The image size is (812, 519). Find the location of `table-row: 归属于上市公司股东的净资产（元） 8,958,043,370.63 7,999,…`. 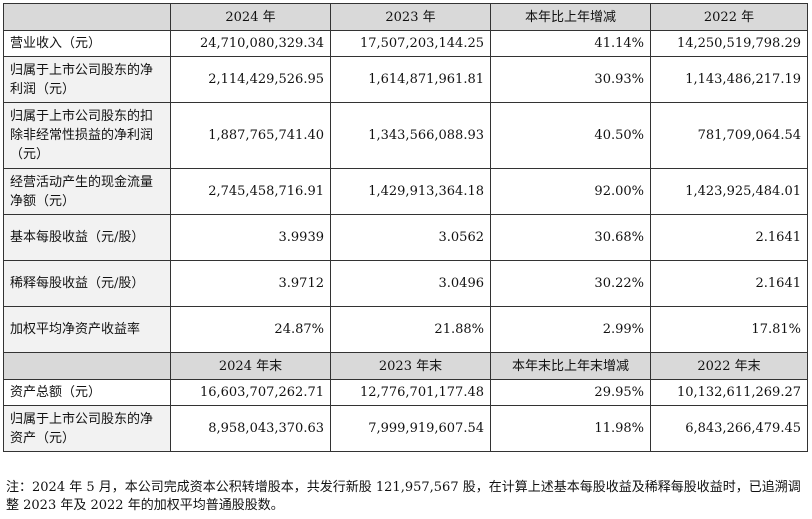

table-row: 归属于上市公司股东的净资产（元） 8,958,043,370.63 7,999,… is located at coordinates (405, 428).